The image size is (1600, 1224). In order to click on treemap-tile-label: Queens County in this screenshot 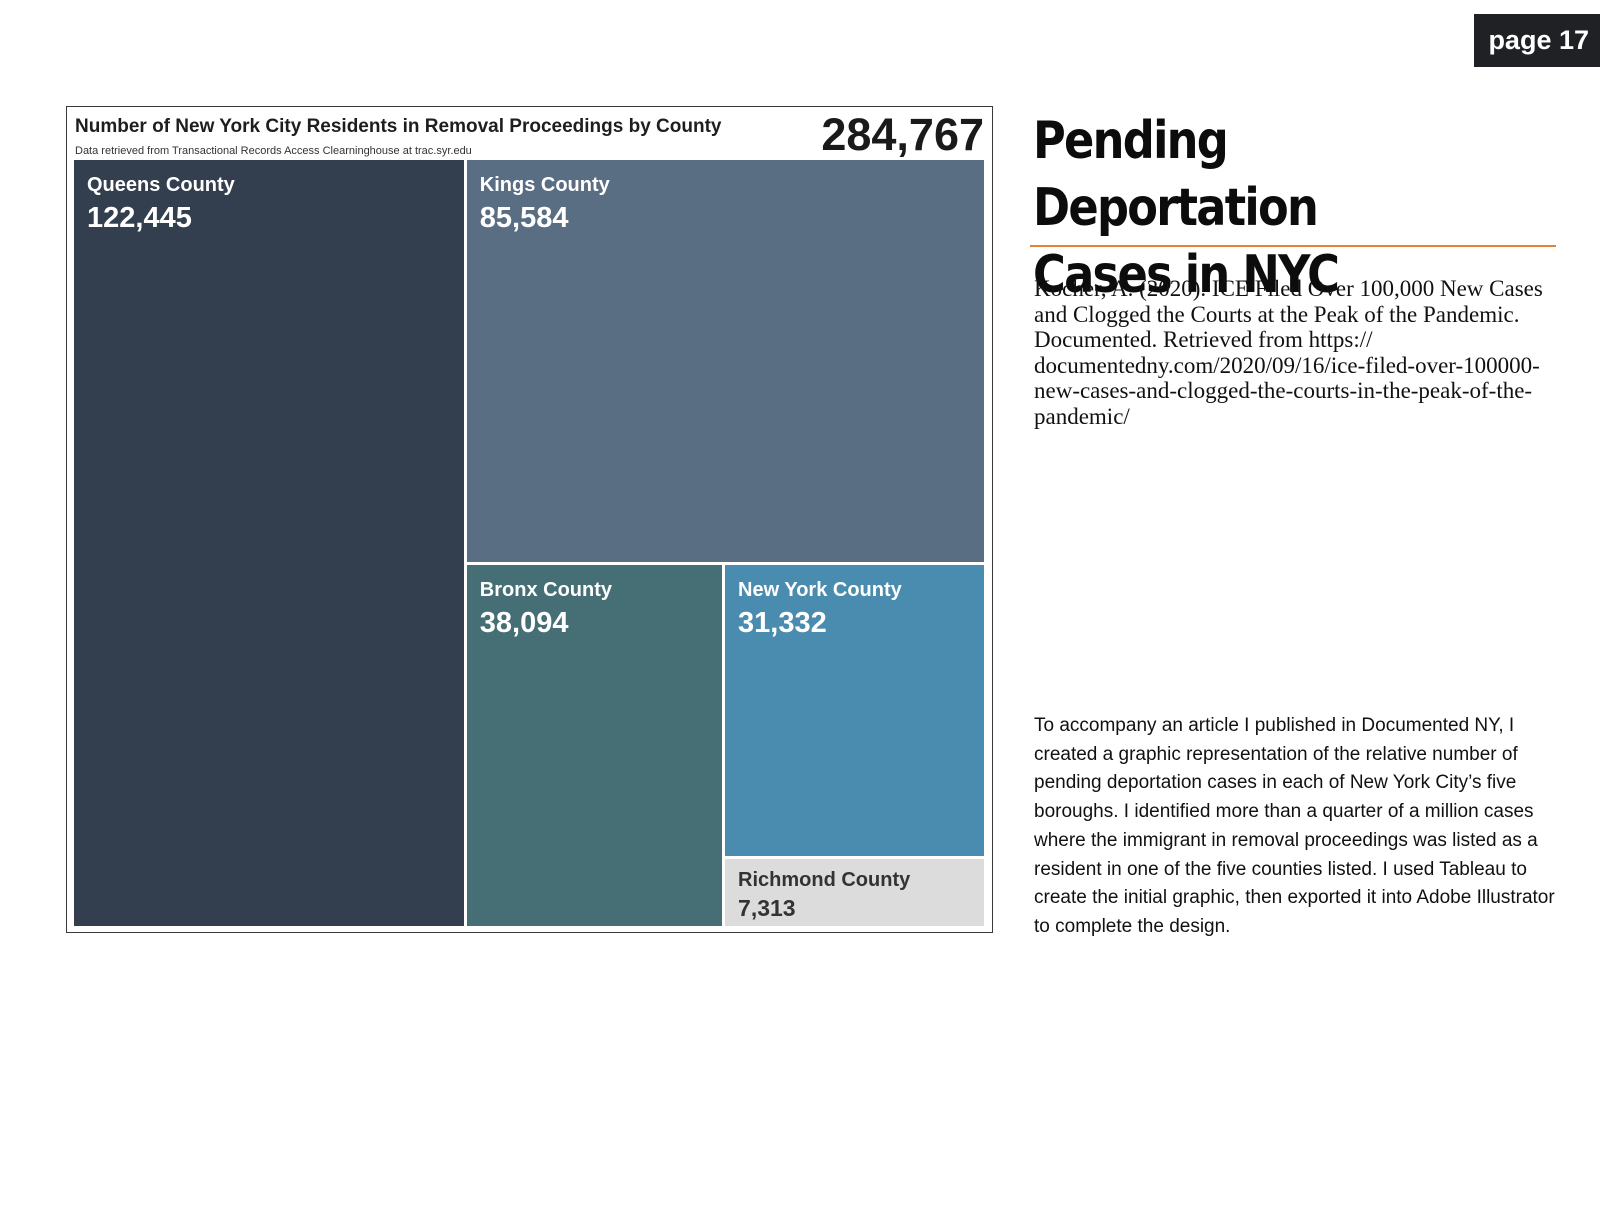, I will do `click(161, 185)`.